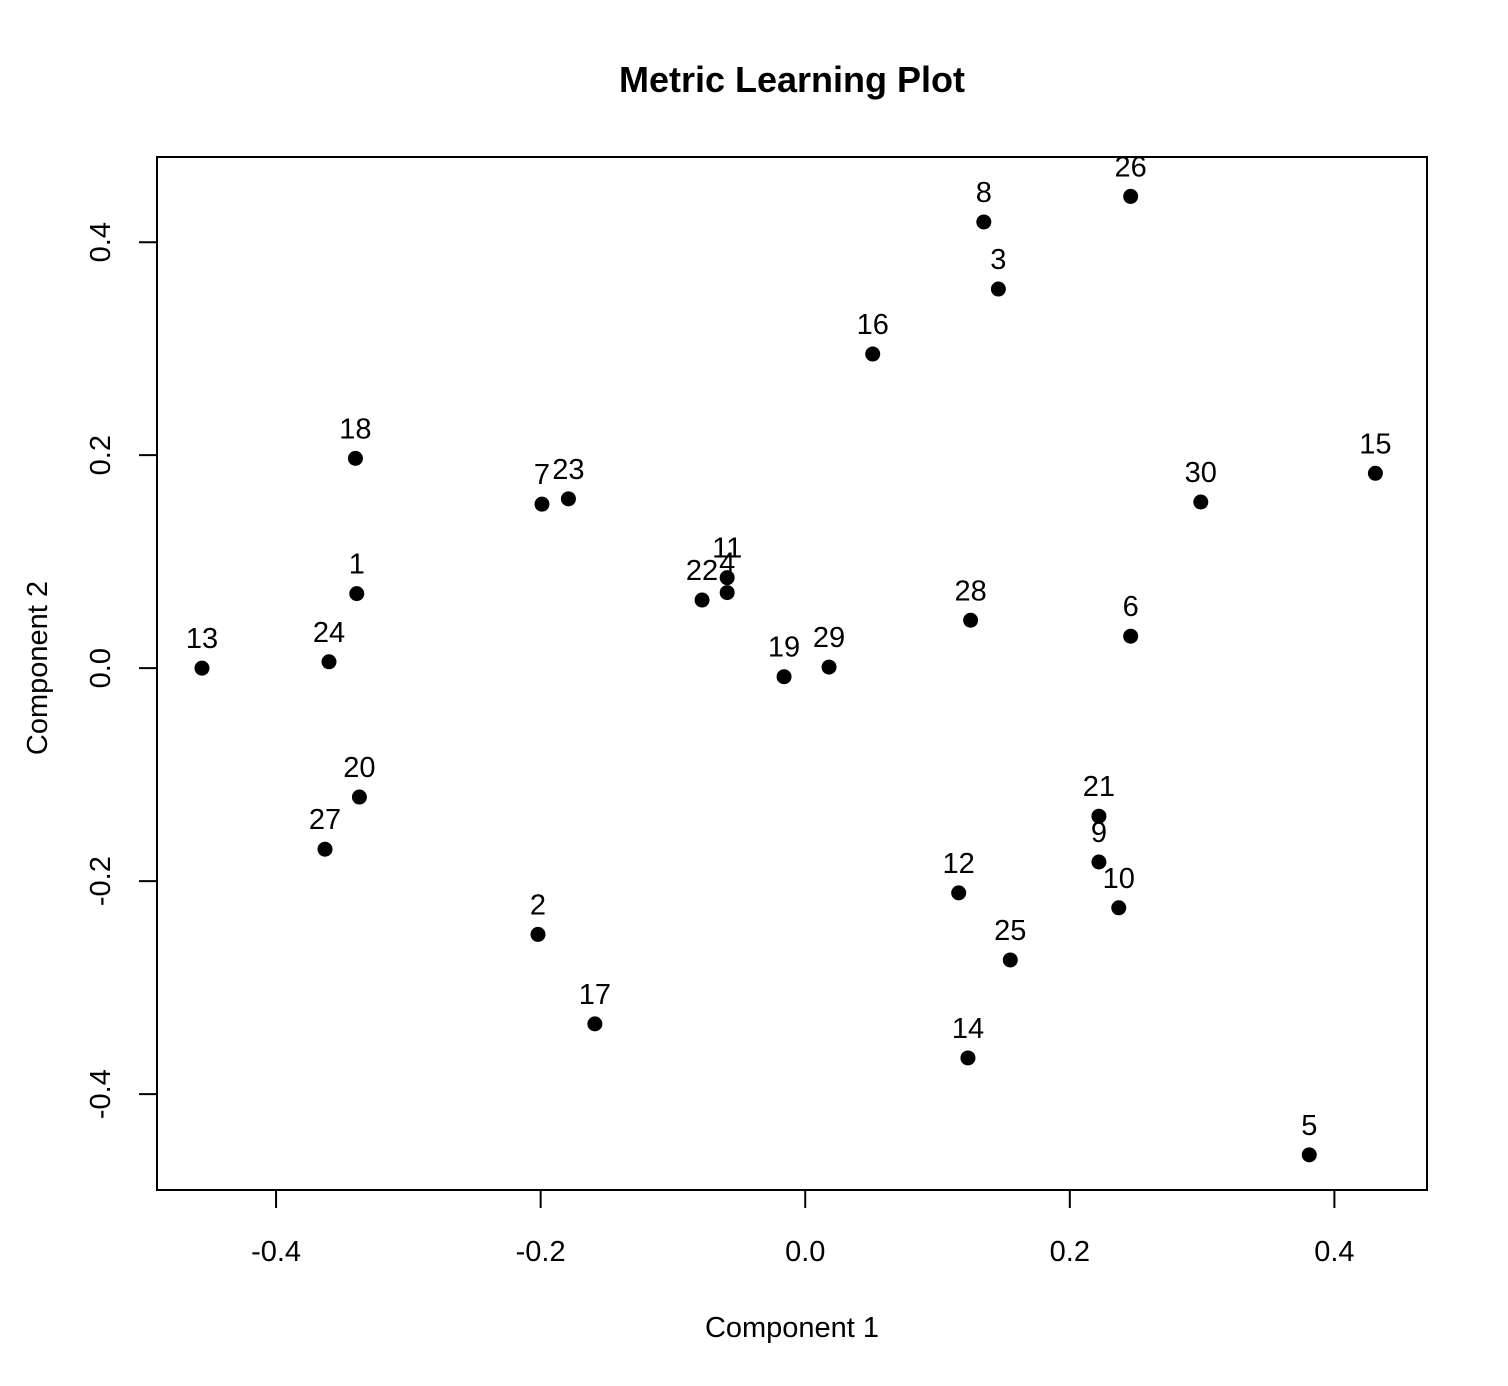  I want to click on point-label: 17, so click(595, 995).